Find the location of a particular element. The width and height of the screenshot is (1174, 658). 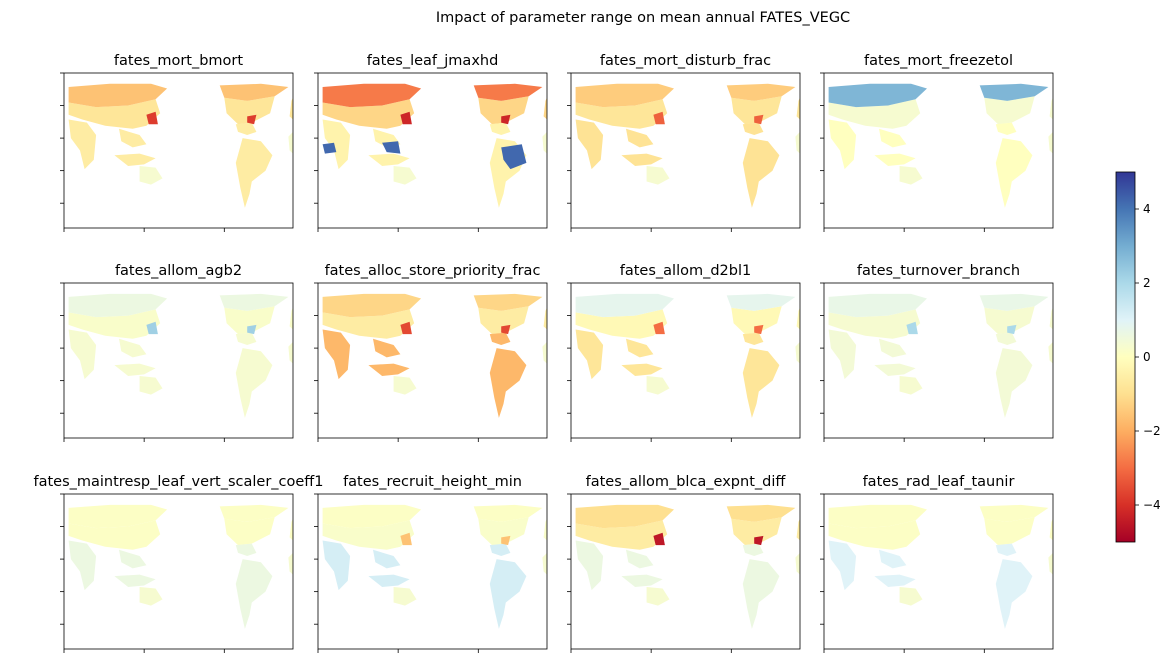

colorbar-tick-label: 2 is located at coordinates (1147, 283).